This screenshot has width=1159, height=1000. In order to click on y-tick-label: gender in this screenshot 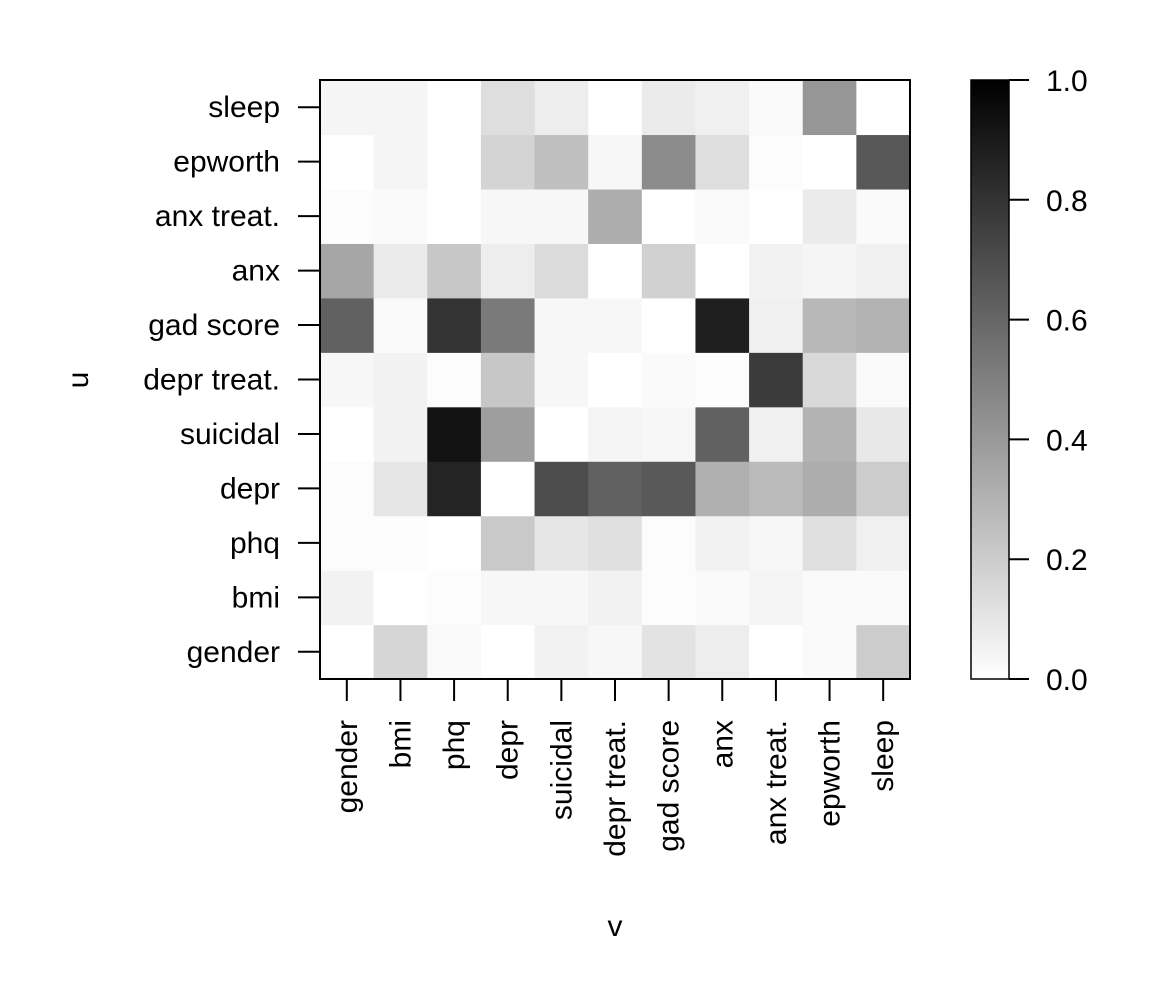, I will do `click(233, 652)`.